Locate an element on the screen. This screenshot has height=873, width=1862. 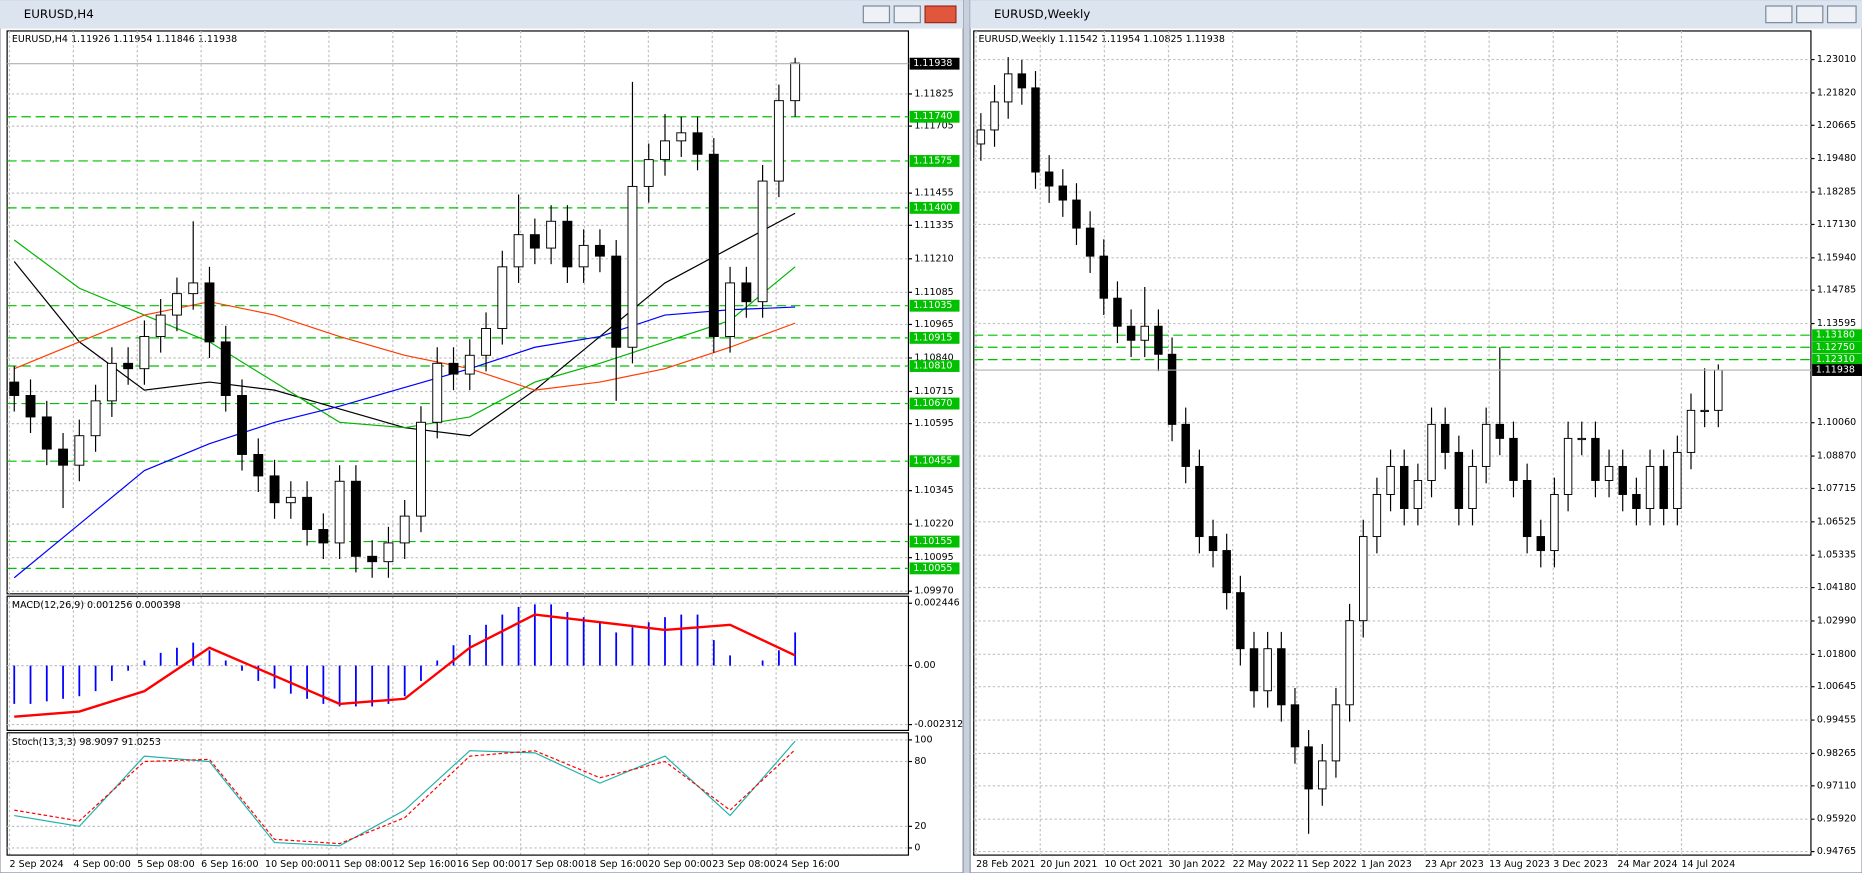
indicator-label: Stoch(13,3,3) 98.9097 91.0253 is located at coordinates (86, 742).